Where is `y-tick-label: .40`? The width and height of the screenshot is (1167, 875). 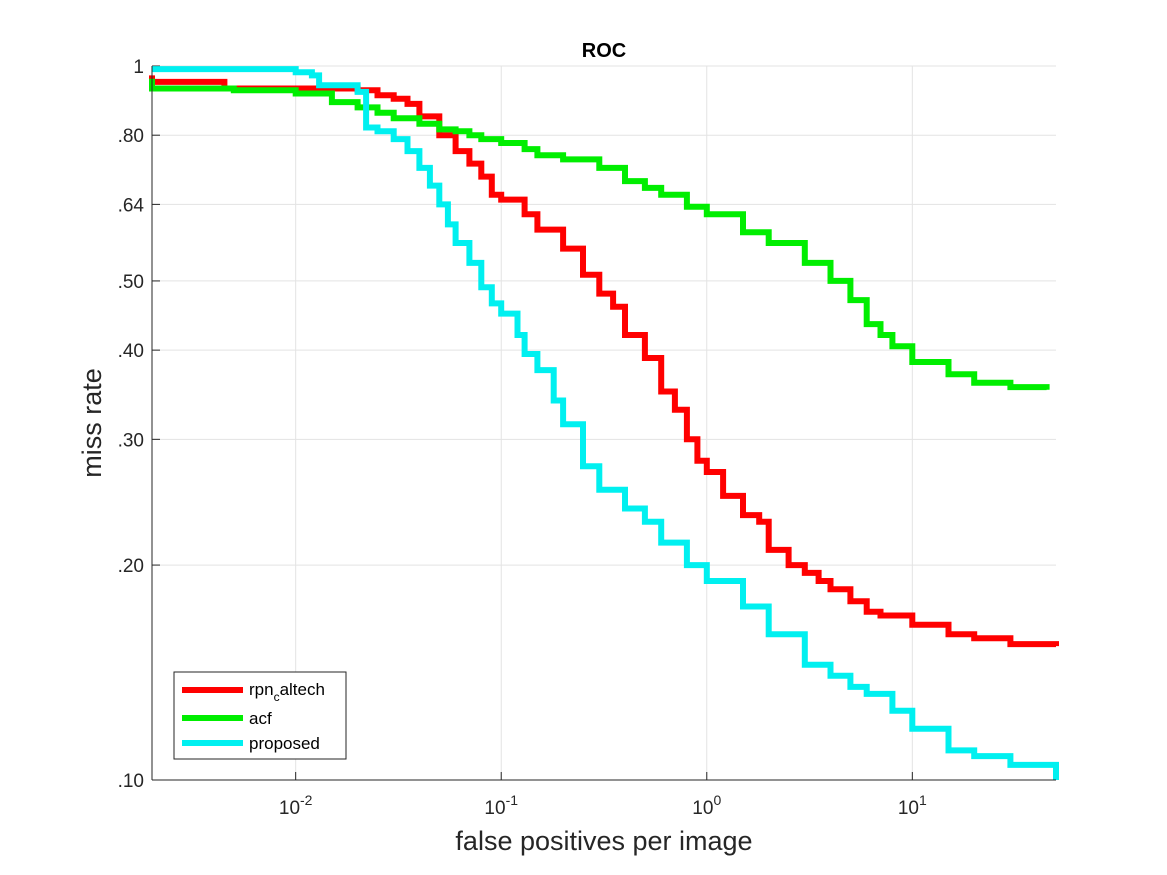 y-tick-label: .40 is located at coordinates (131, 351).